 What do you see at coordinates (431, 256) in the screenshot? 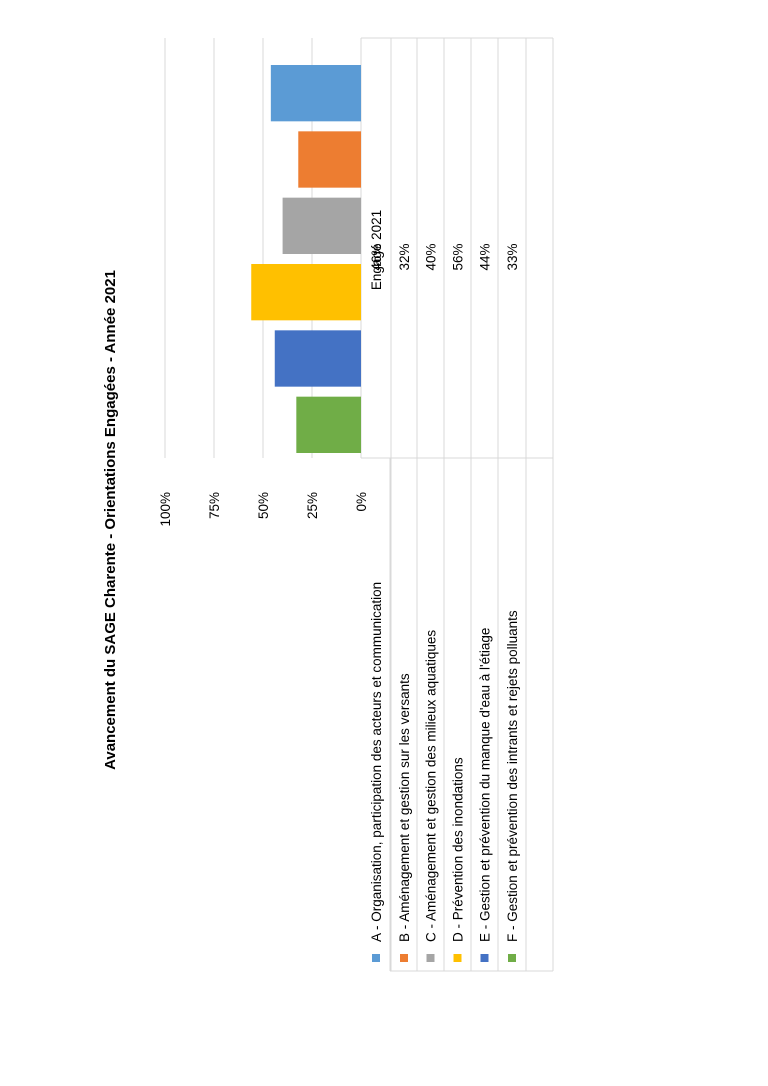
I see `value-label: 40%` at bounding box center [431, 256].